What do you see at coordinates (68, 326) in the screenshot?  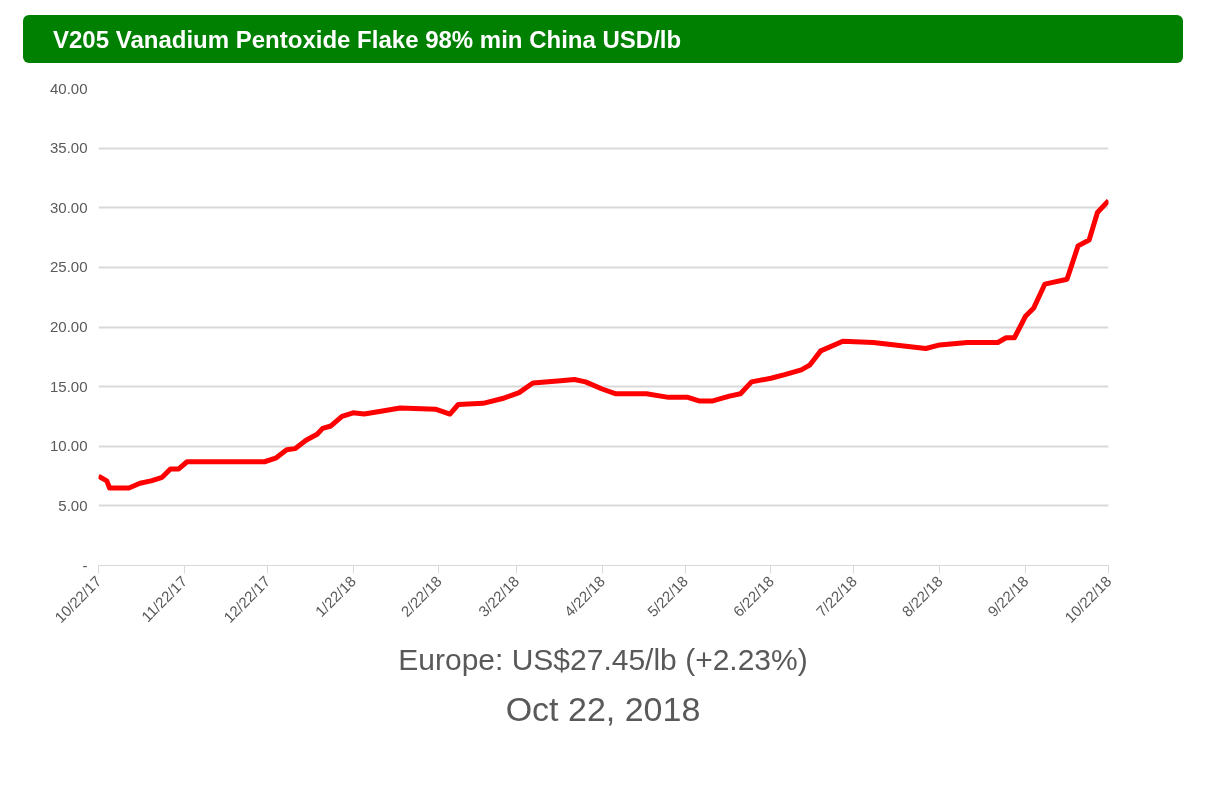 I see `y-tick-label: 20.00` at bounding box center [68, 326].